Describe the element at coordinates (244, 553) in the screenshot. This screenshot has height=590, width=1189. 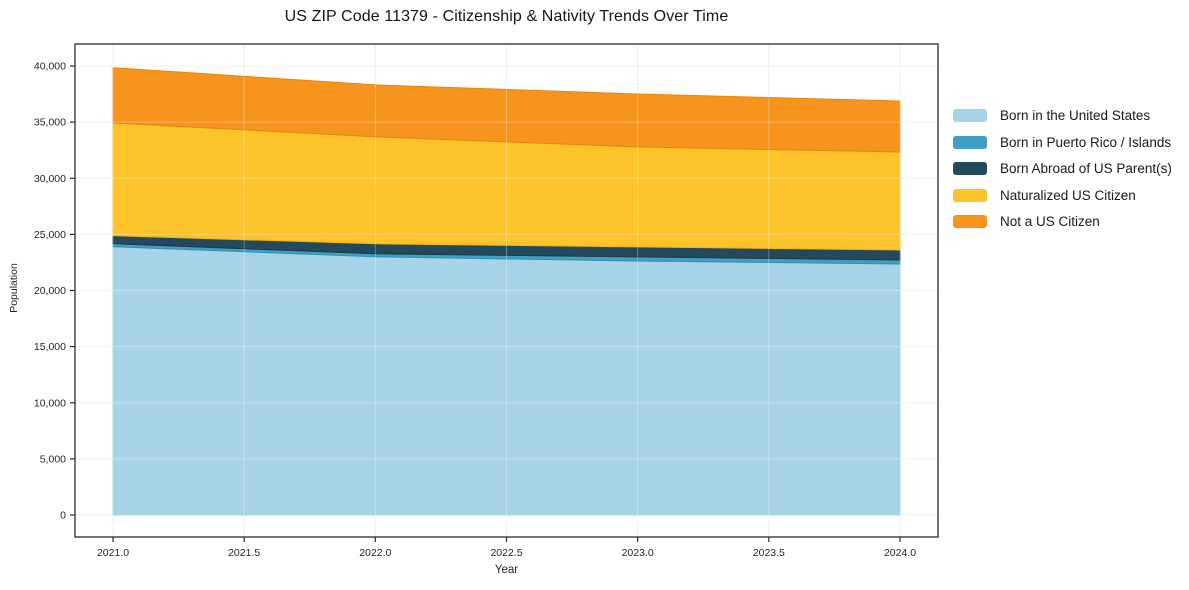
I see `x-tick-label: 2021.5` at that location.